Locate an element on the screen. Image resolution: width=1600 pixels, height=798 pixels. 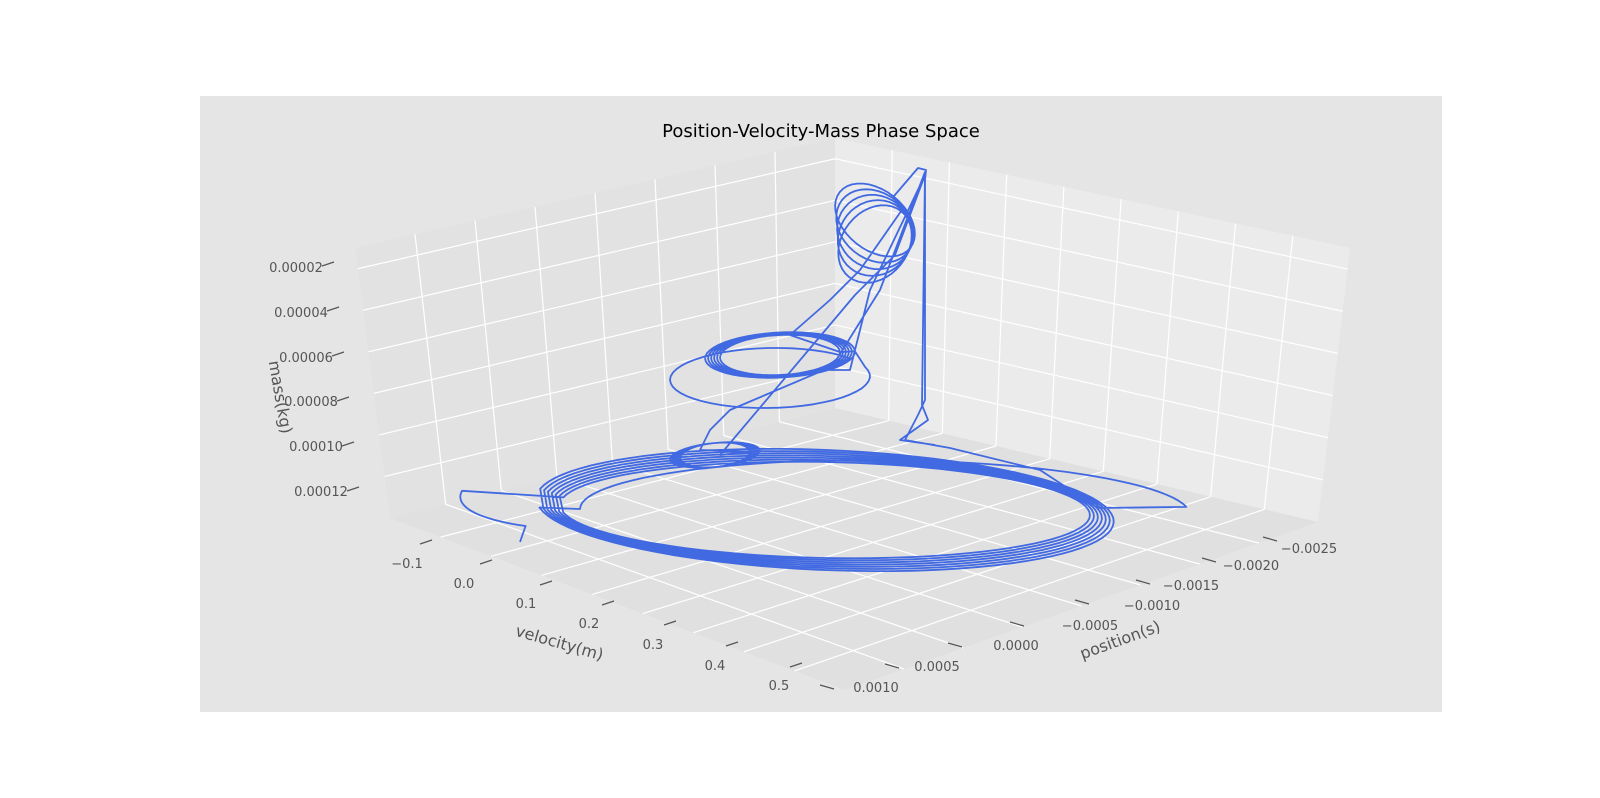
z-tick-label: 0.00004 is located at coordinates (301, 313).